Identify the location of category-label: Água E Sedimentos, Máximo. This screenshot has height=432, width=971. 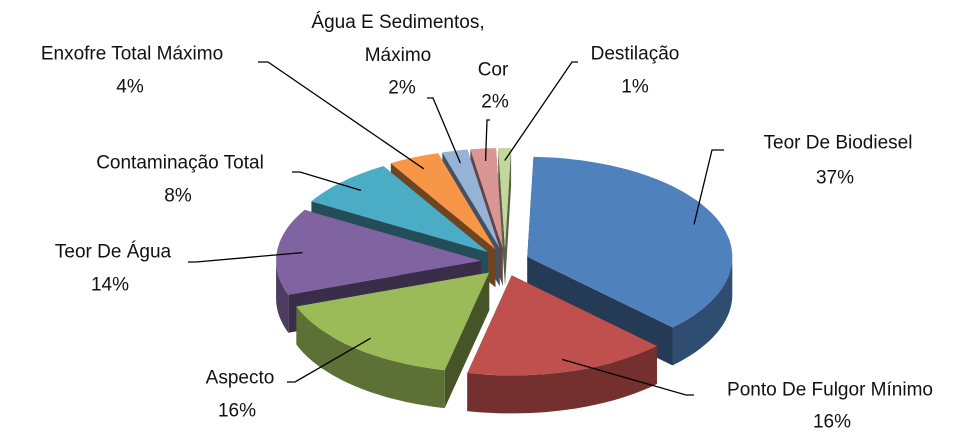
(398, 39).